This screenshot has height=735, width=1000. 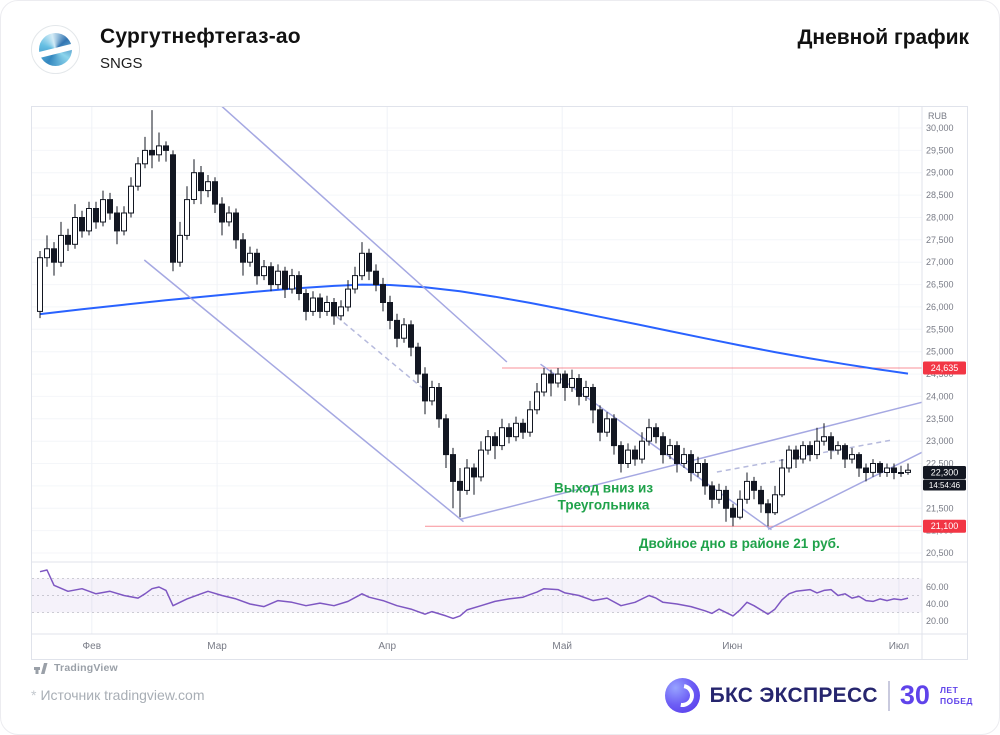 I want to click on source-asterisk: *, so click(x=34, y=695).